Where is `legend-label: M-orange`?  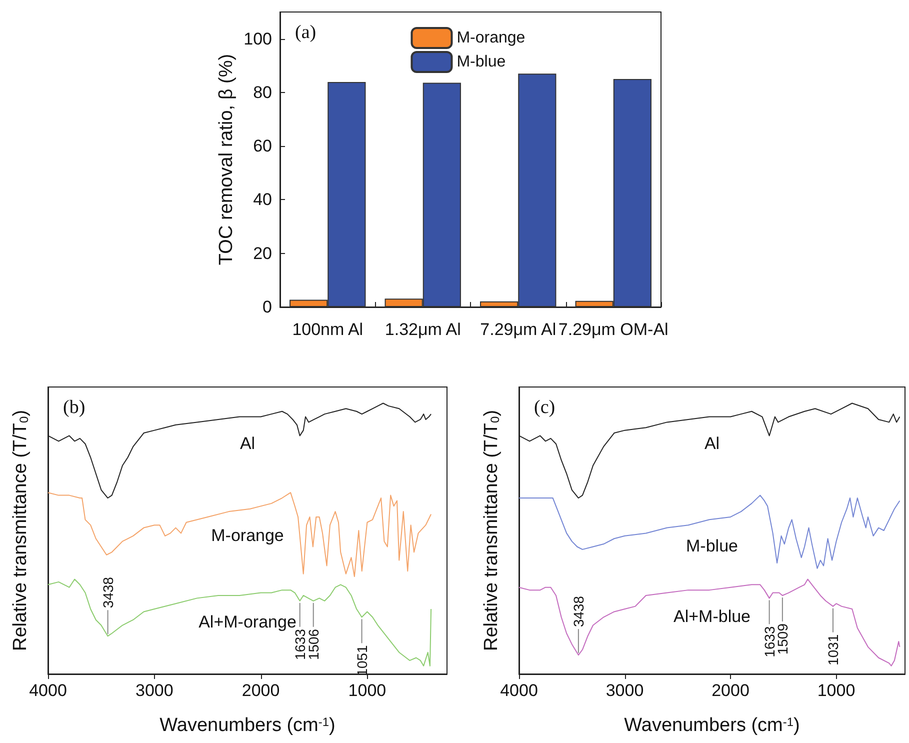 legend-label: M-orange is located at coordinates (491, 38).